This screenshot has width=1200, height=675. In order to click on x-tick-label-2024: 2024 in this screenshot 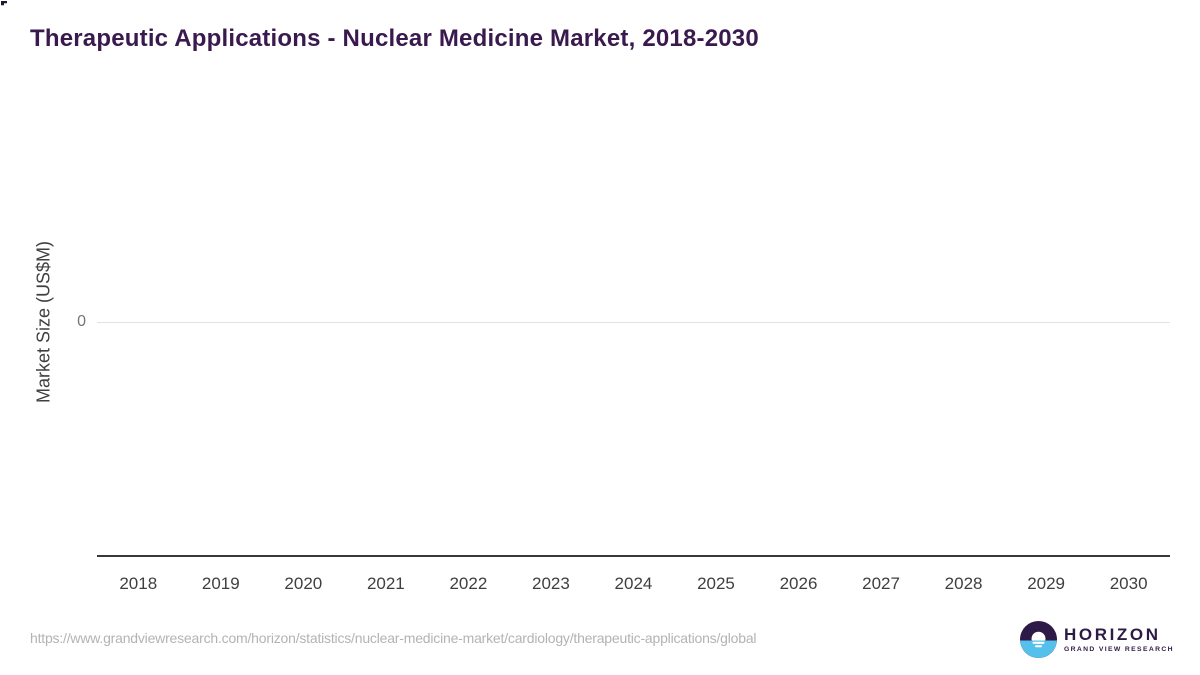, I will do `click(633, 583)`.